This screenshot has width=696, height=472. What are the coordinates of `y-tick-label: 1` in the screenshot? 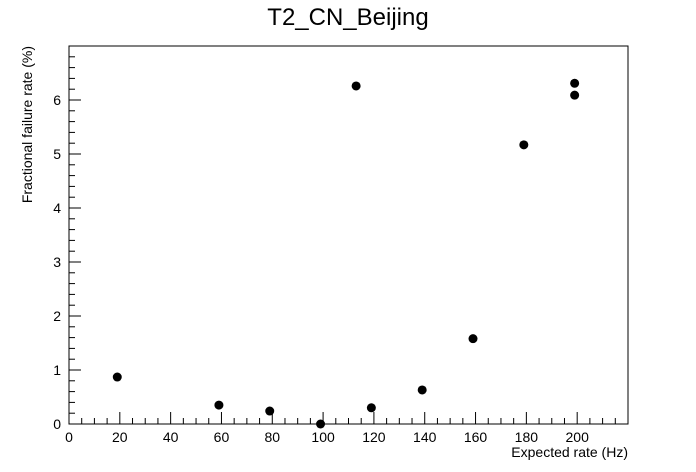 It's located at (57, 370).